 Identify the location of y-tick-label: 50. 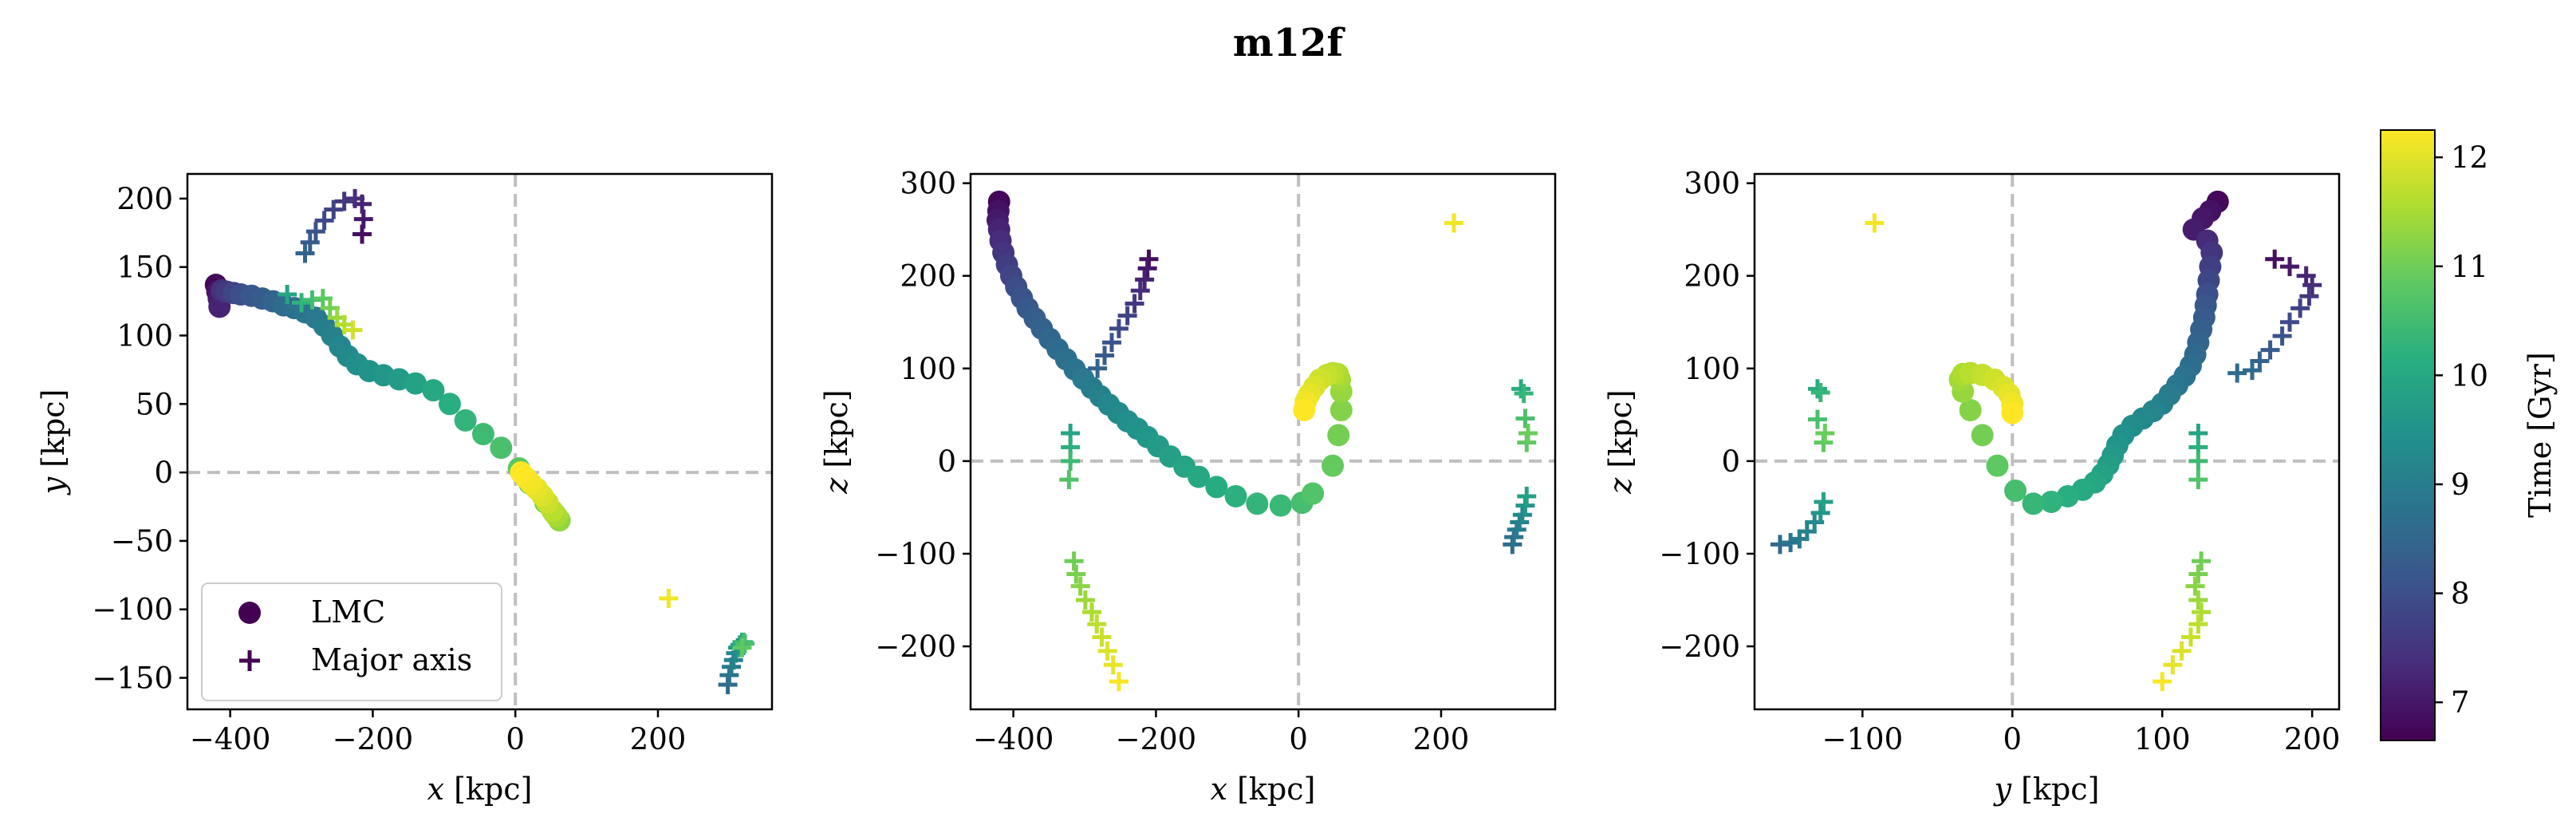
(154, 404).